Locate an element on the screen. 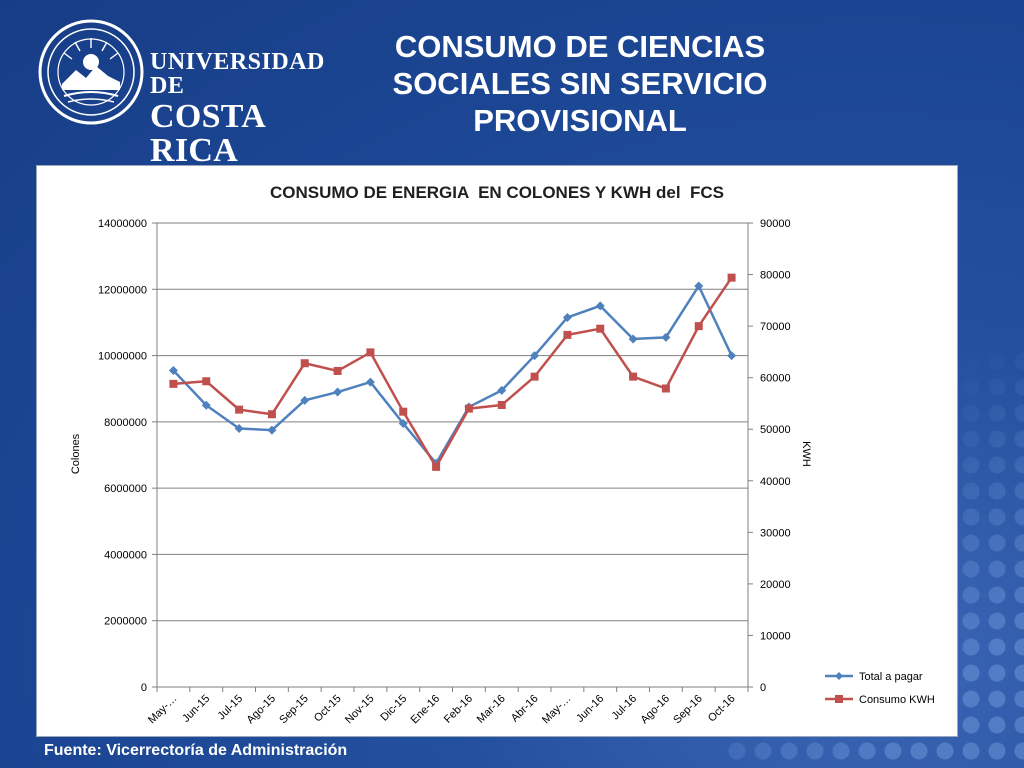  right-tick-label: 30000 is located at coordinates (775, 533).